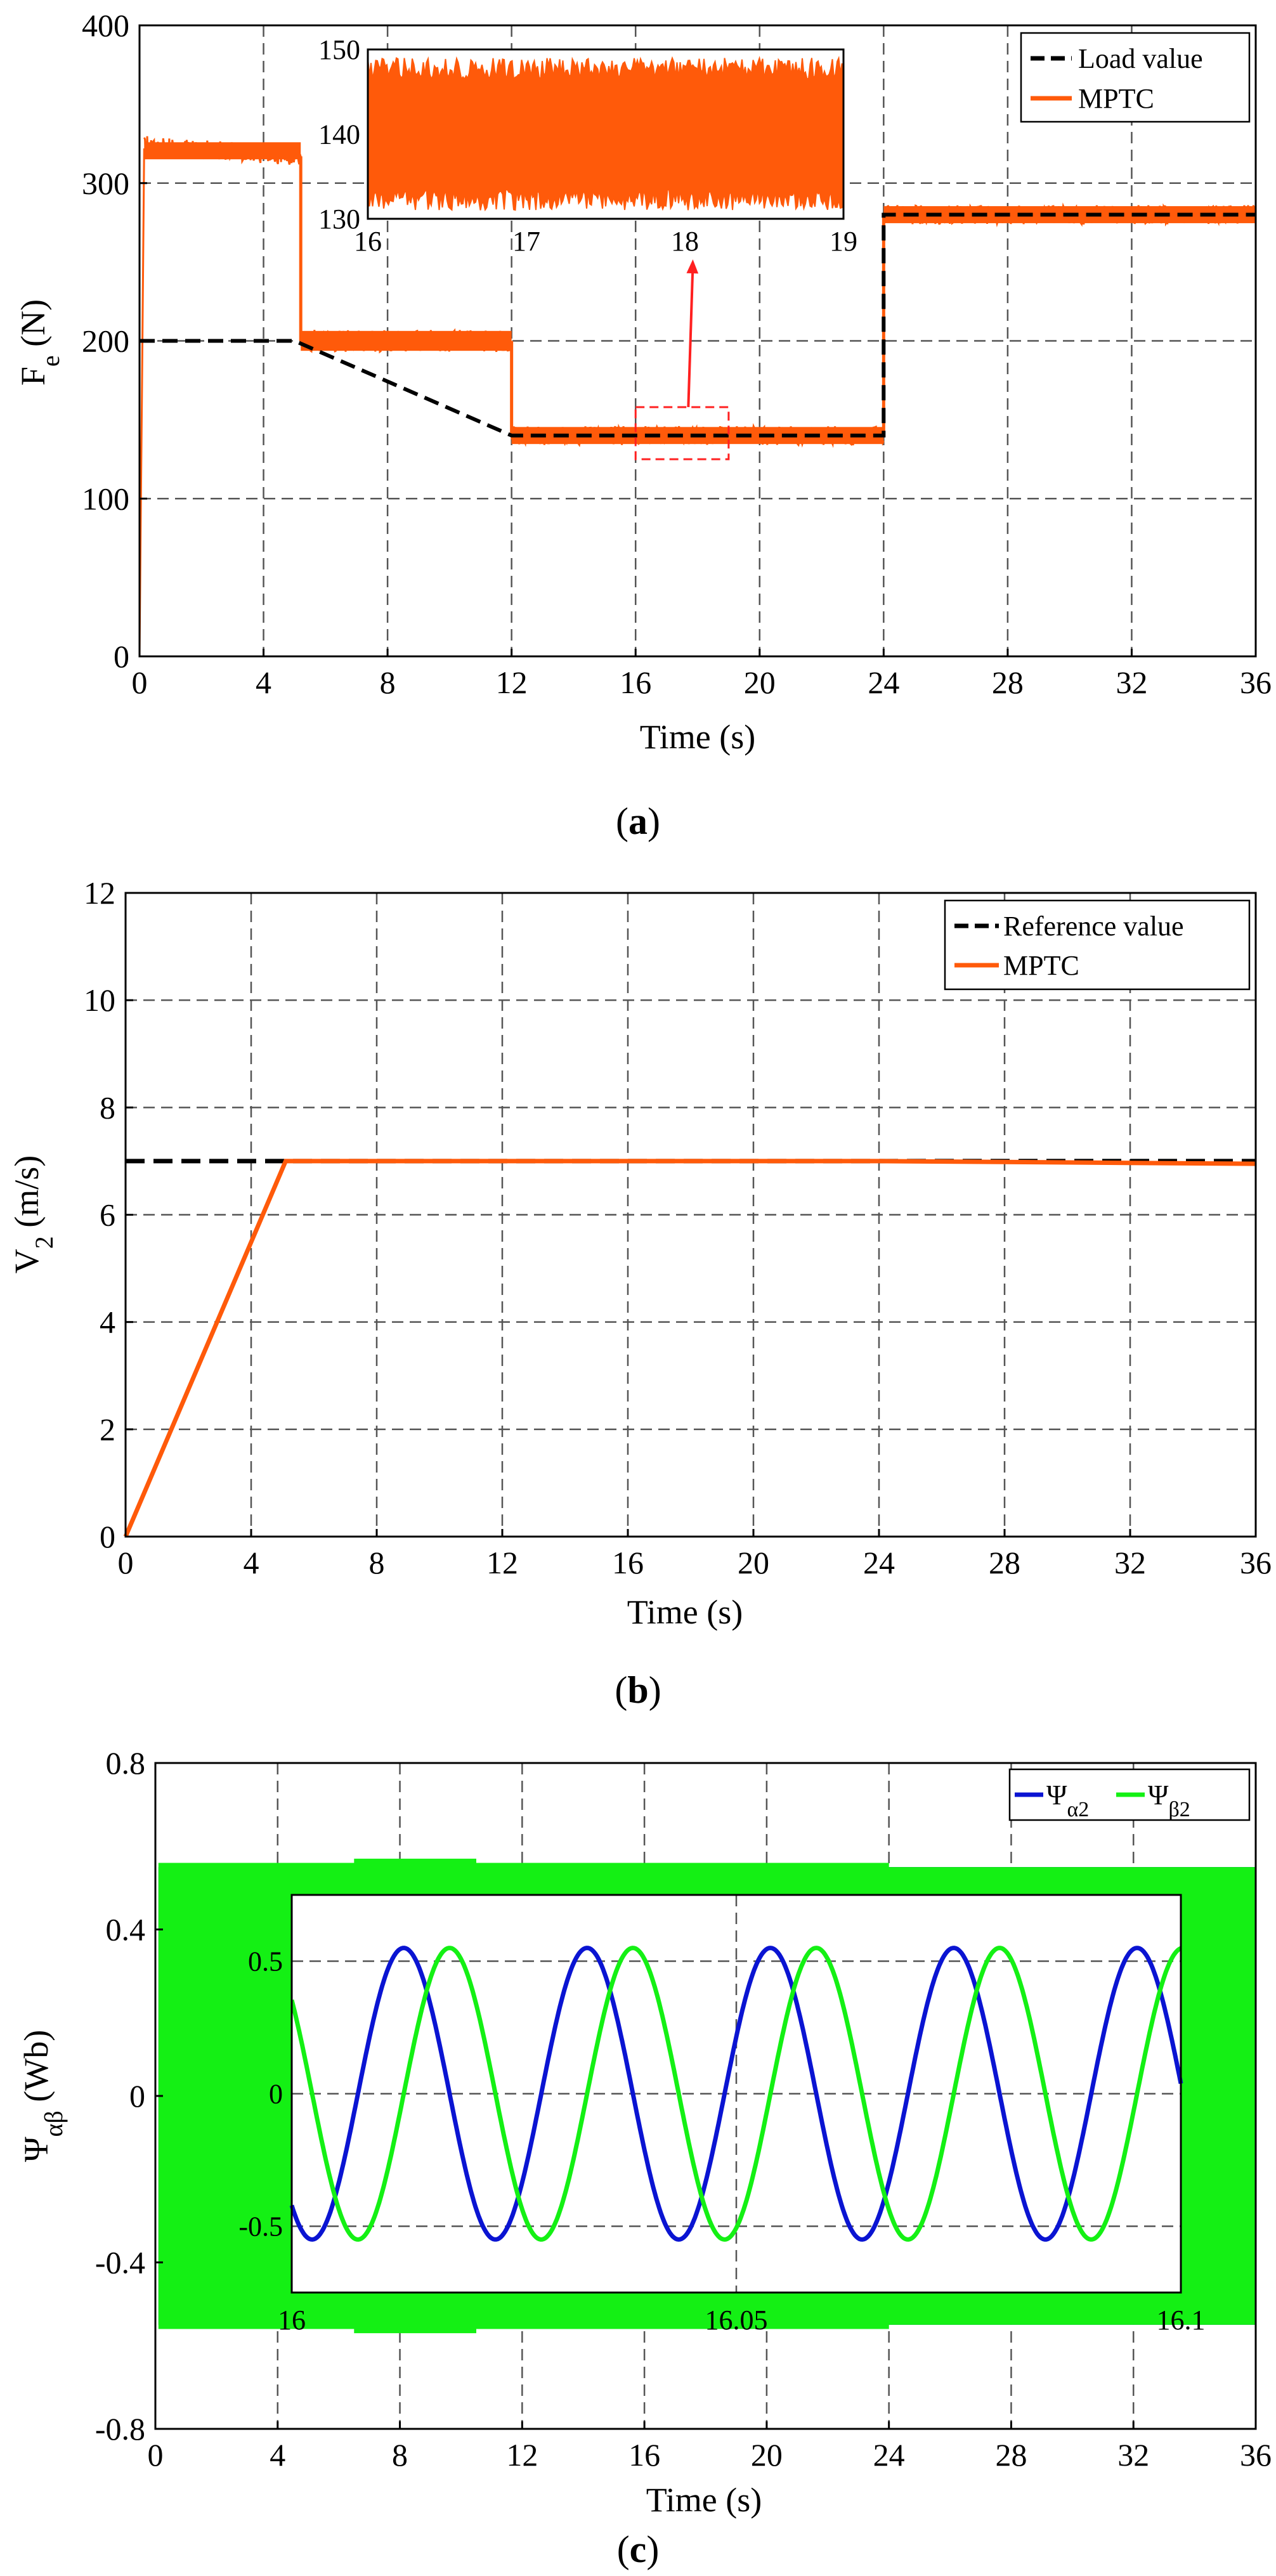 The width and height of the screenshot is (1276, 2576). Describe the element at coordinates (105, 183) in the screenshot. I see `y-tick-label: 300` at that location.